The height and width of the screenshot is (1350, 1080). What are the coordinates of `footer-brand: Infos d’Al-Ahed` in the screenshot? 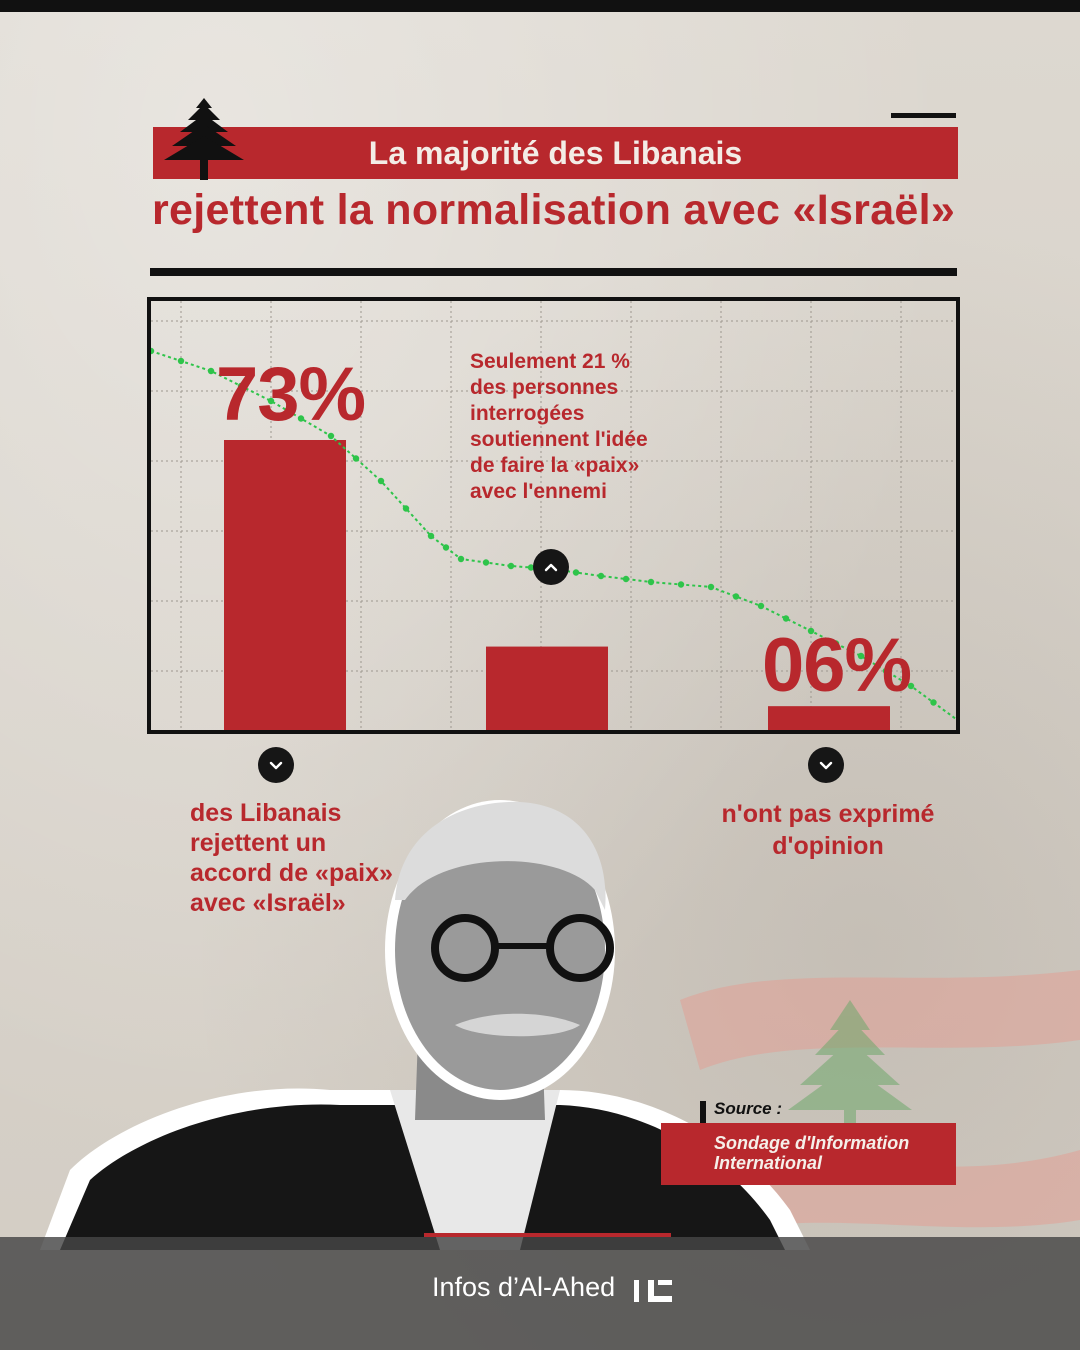 It's located at (524, 1287).